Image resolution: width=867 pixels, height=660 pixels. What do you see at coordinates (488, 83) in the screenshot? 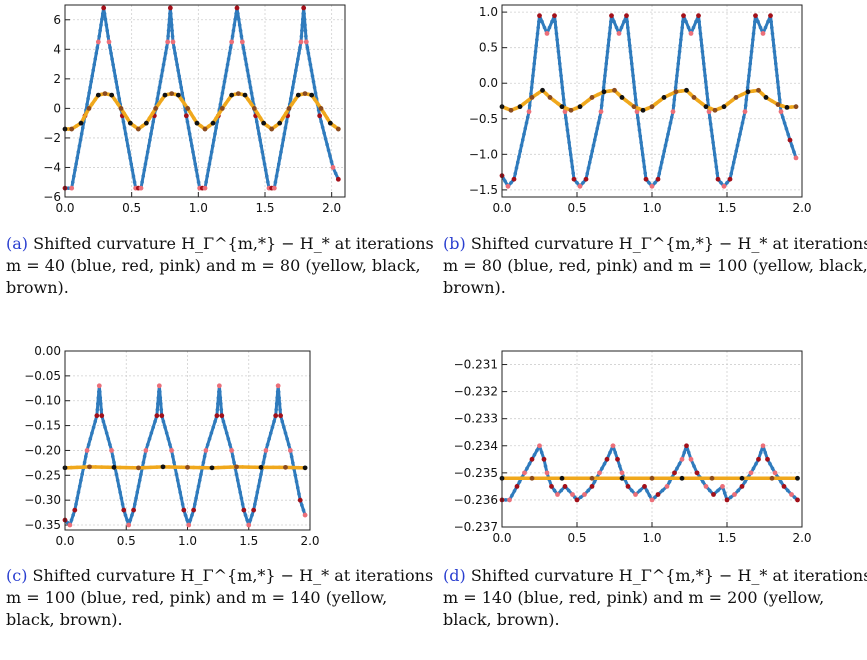
I see `y-tick-label: 0.0` at bounding box center [488, 83].